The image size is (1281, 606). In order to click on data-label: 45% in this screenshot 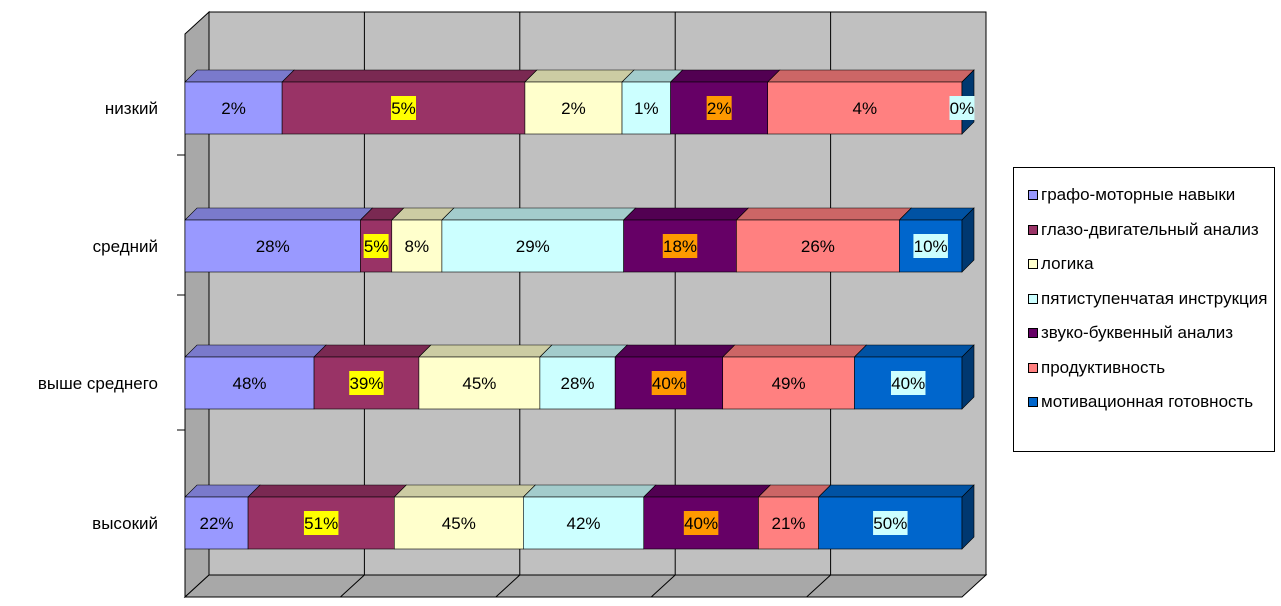, I will do `click(479, 383)`.